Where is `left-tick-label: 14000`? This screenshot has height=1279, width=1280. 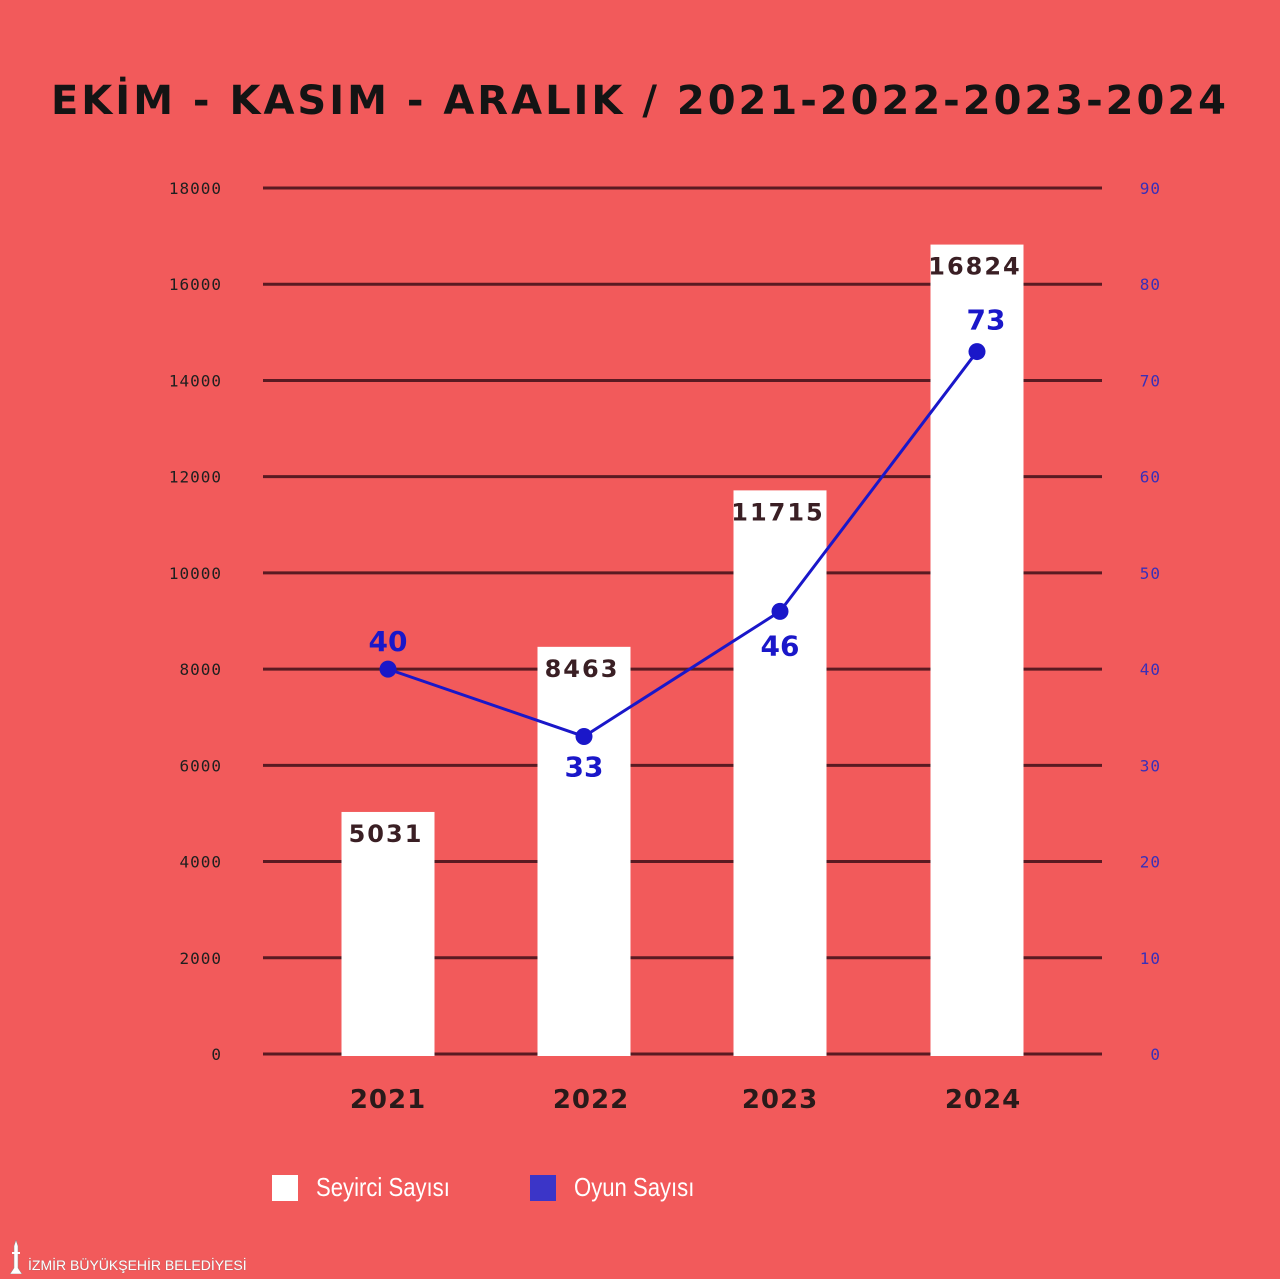 left-tick-label: 14000 is located at coordinates (195, 380).